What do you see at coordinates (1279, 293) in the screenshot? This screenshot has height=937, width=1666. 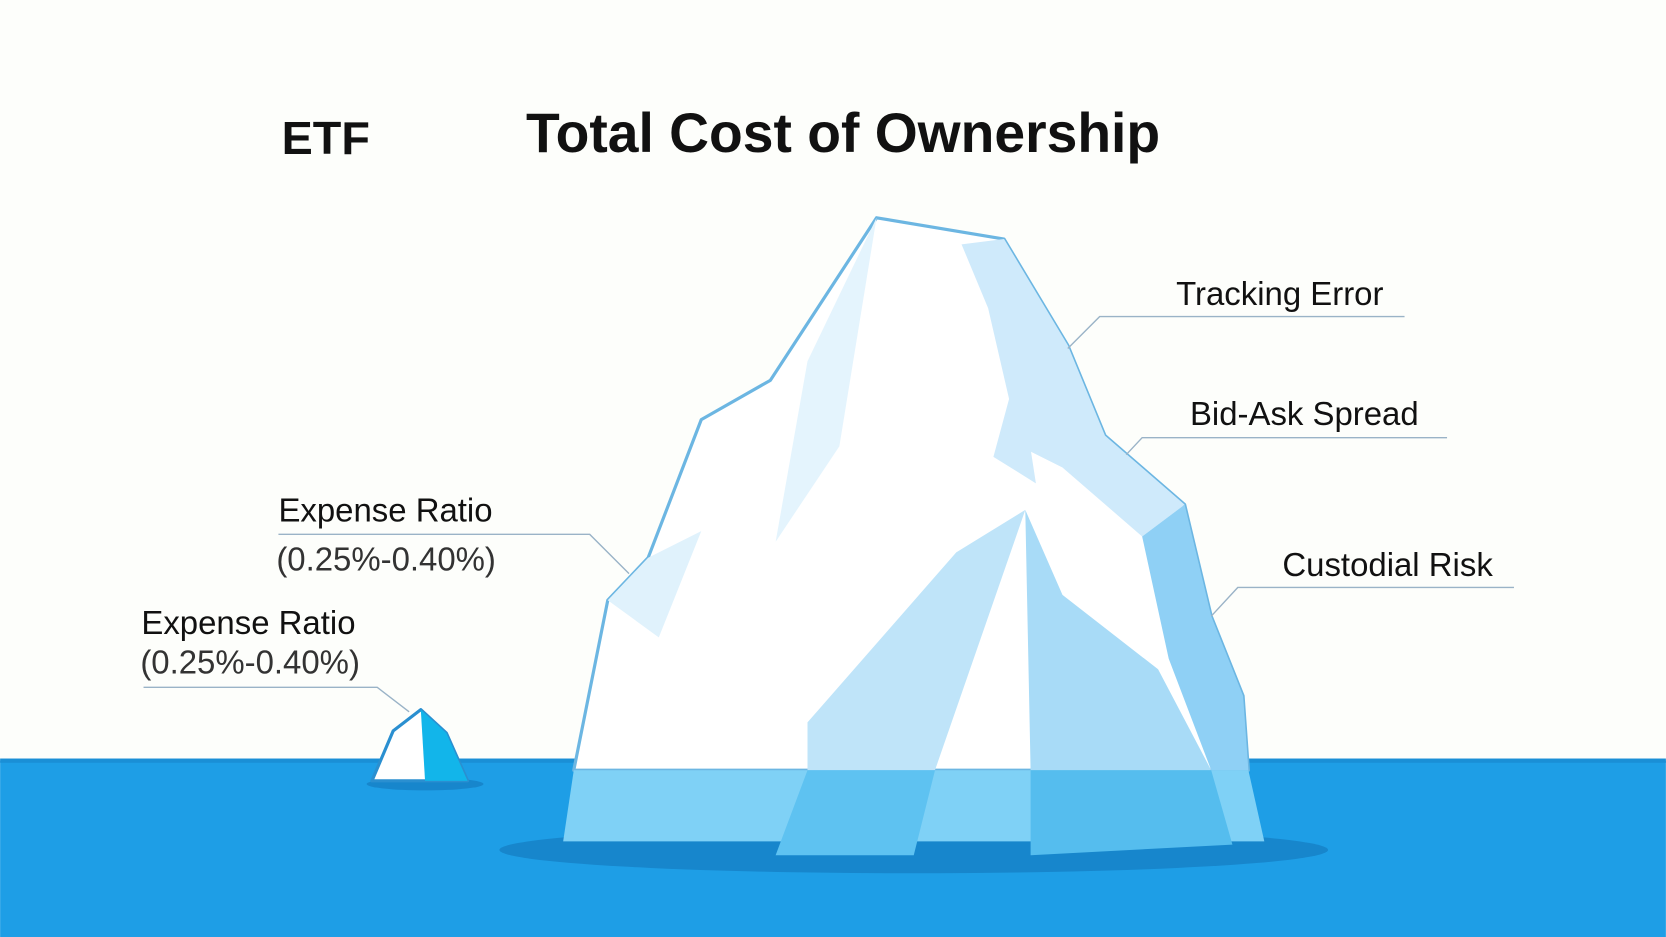 I see `label: Tracking Error` at bounding box center [1279, 293].